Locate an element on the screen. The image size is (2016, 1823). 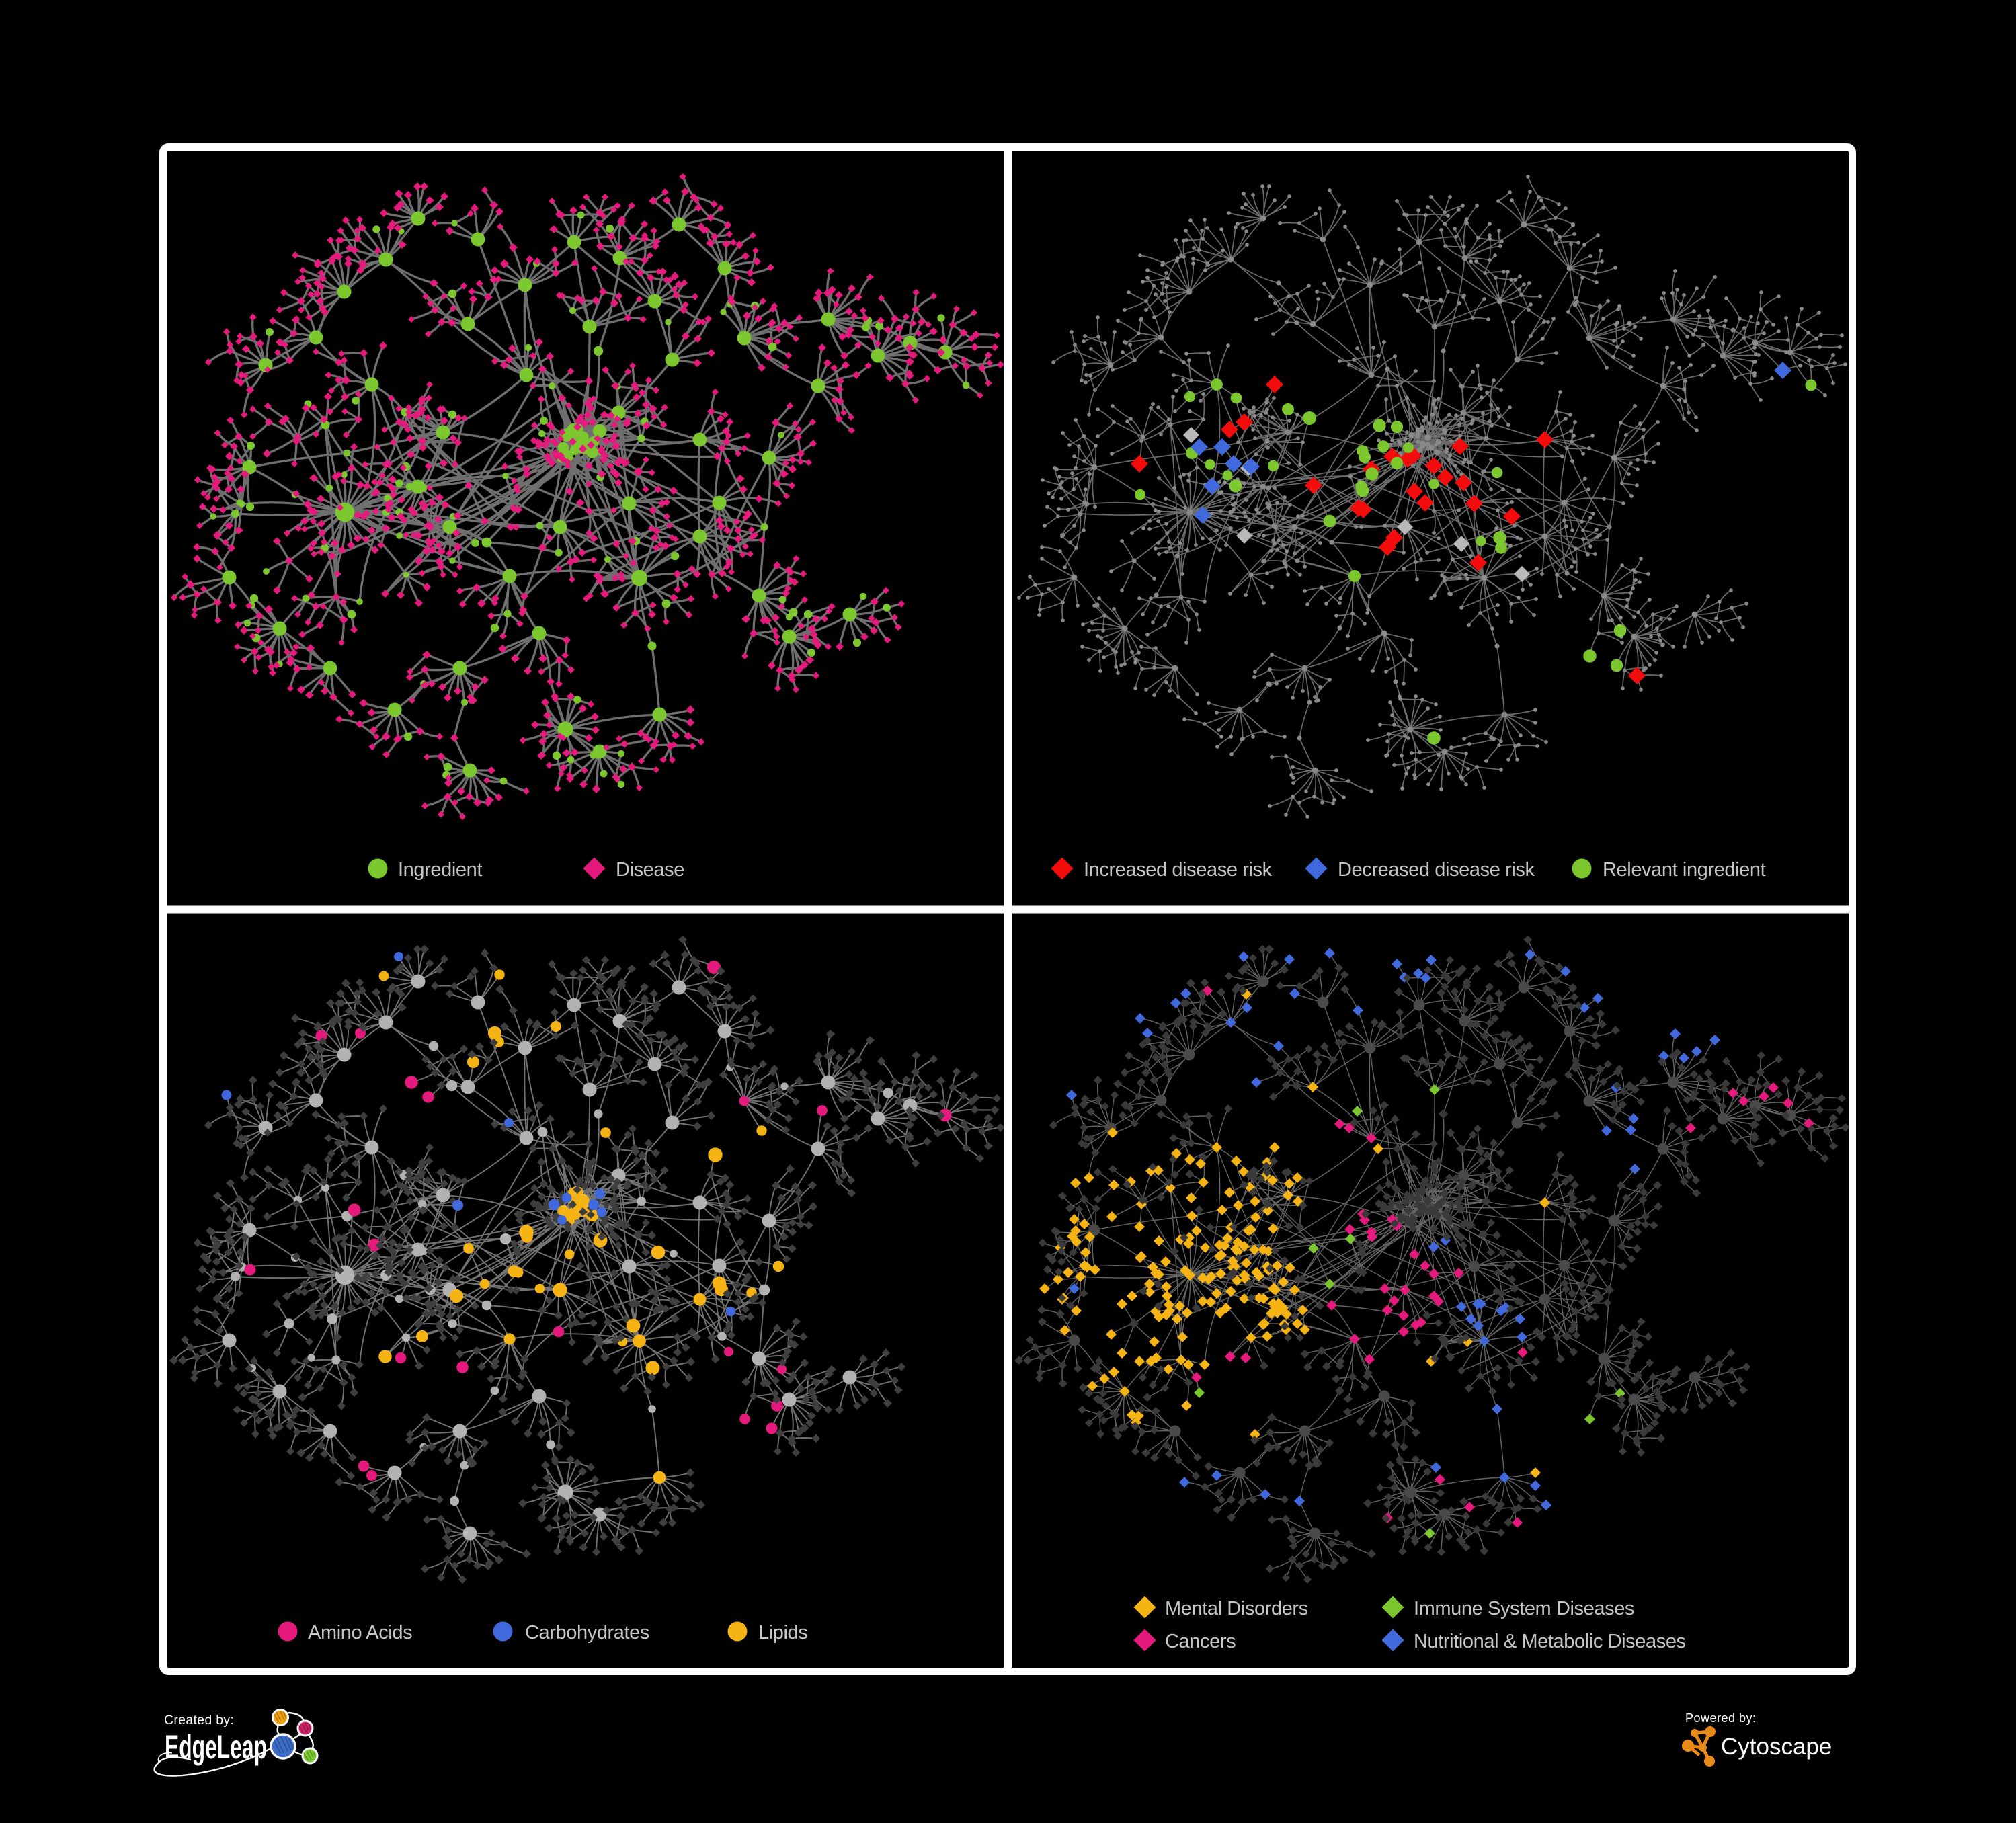
svg-text: Cytoscape is located at coordinates (1776, 1747).